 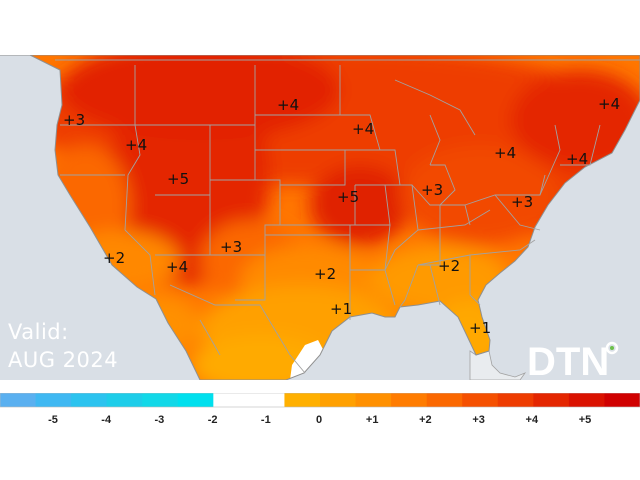 I want to click on legend-tick-label: -4, so click(x=106, y=420).